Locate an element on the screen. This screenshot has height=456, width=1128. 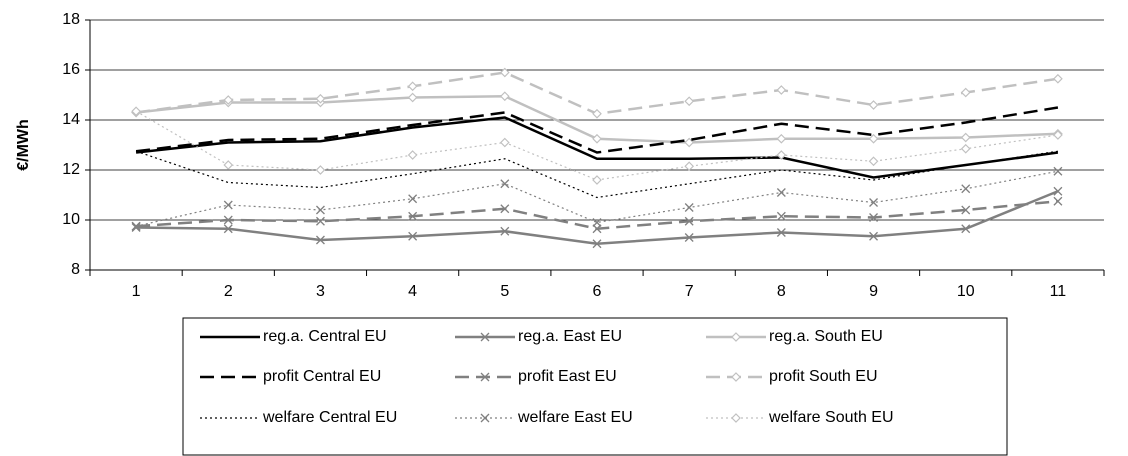
legend-label: welfare South EU is located at coordinates (831, 417).